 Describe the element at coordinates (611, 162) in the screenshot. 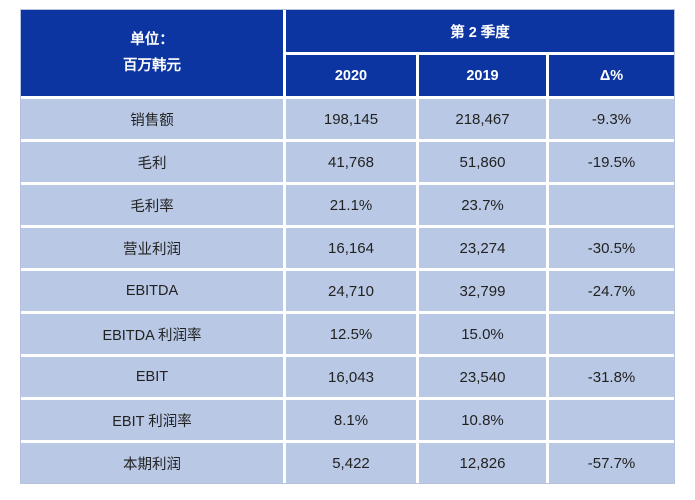

I see `gross-profit-delta: -19.5%` at that location.